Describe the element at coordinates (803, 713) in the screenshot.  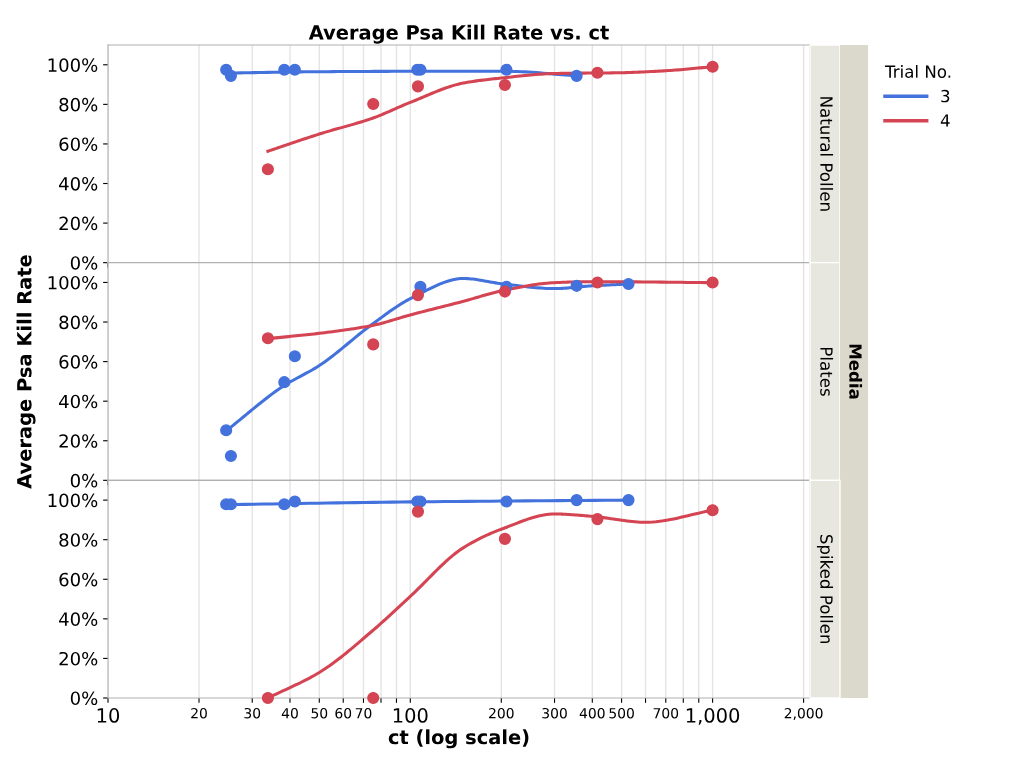
I see `x-tick-label: 2,000` at that location.